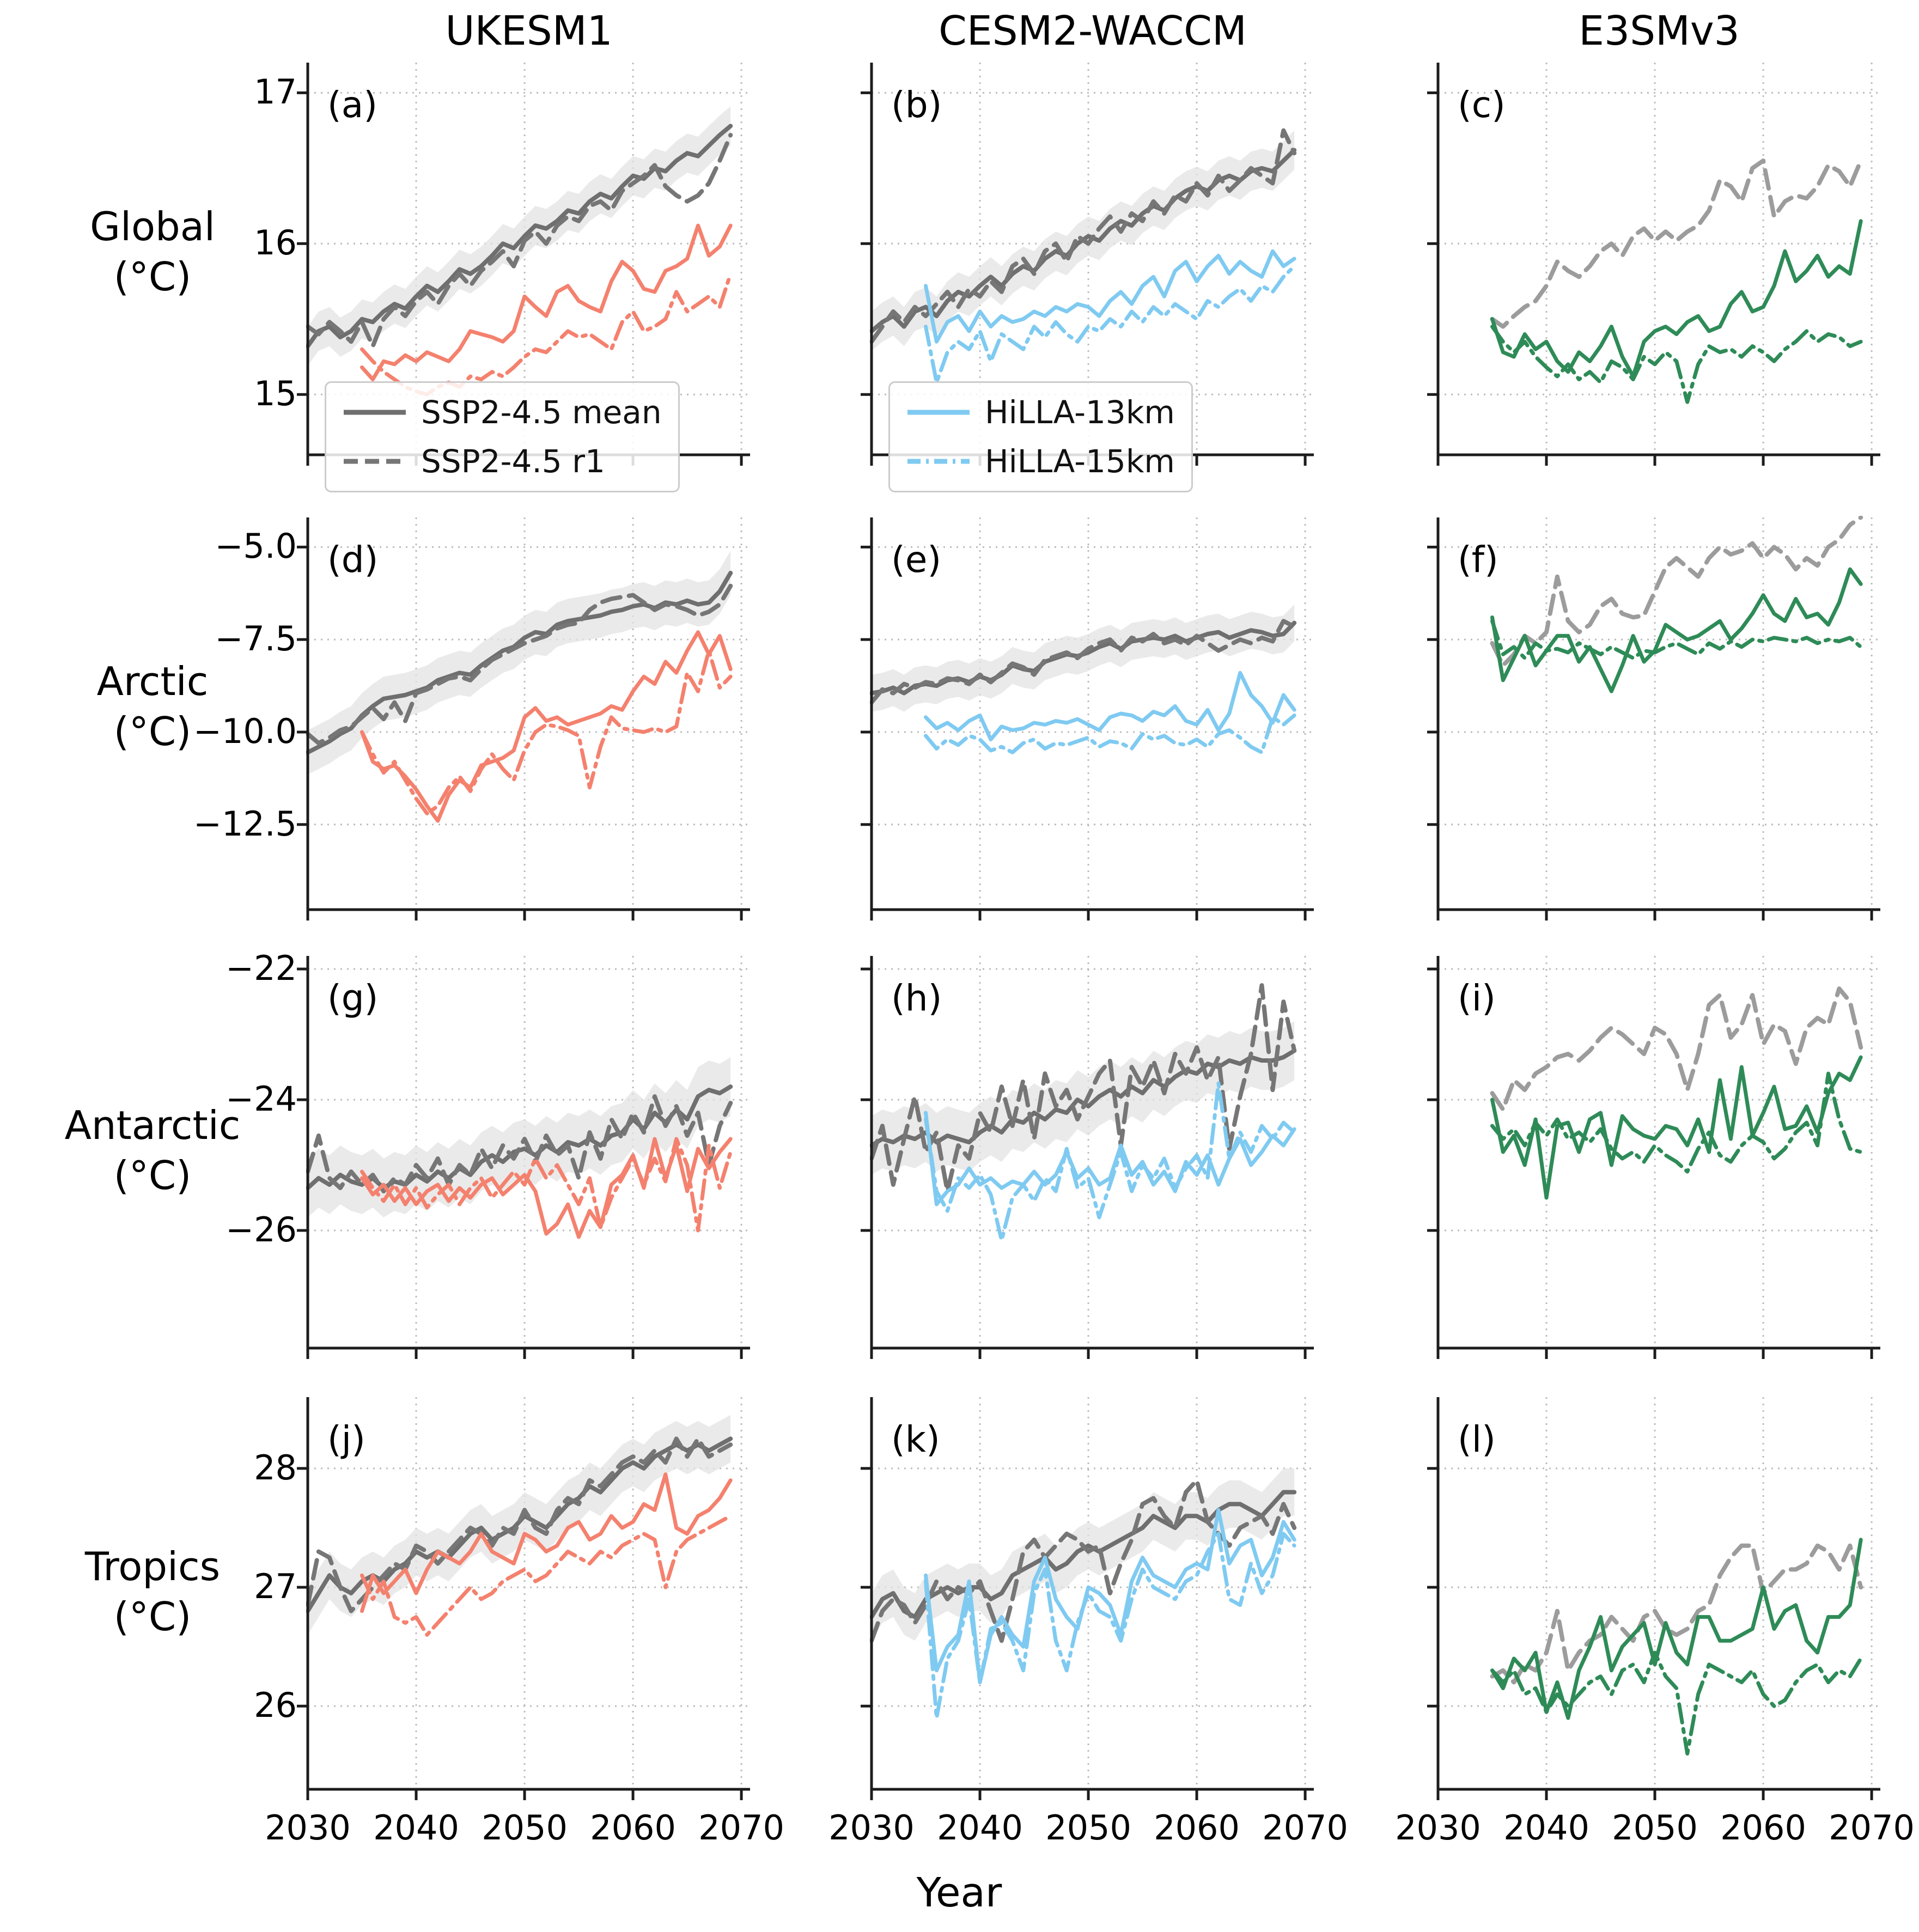 Image resolution: width=1919 pixels, height=1932 pixels. I want to click on legend-entry-hilla-15km: HiLLA-15km, so click(1040, 461).